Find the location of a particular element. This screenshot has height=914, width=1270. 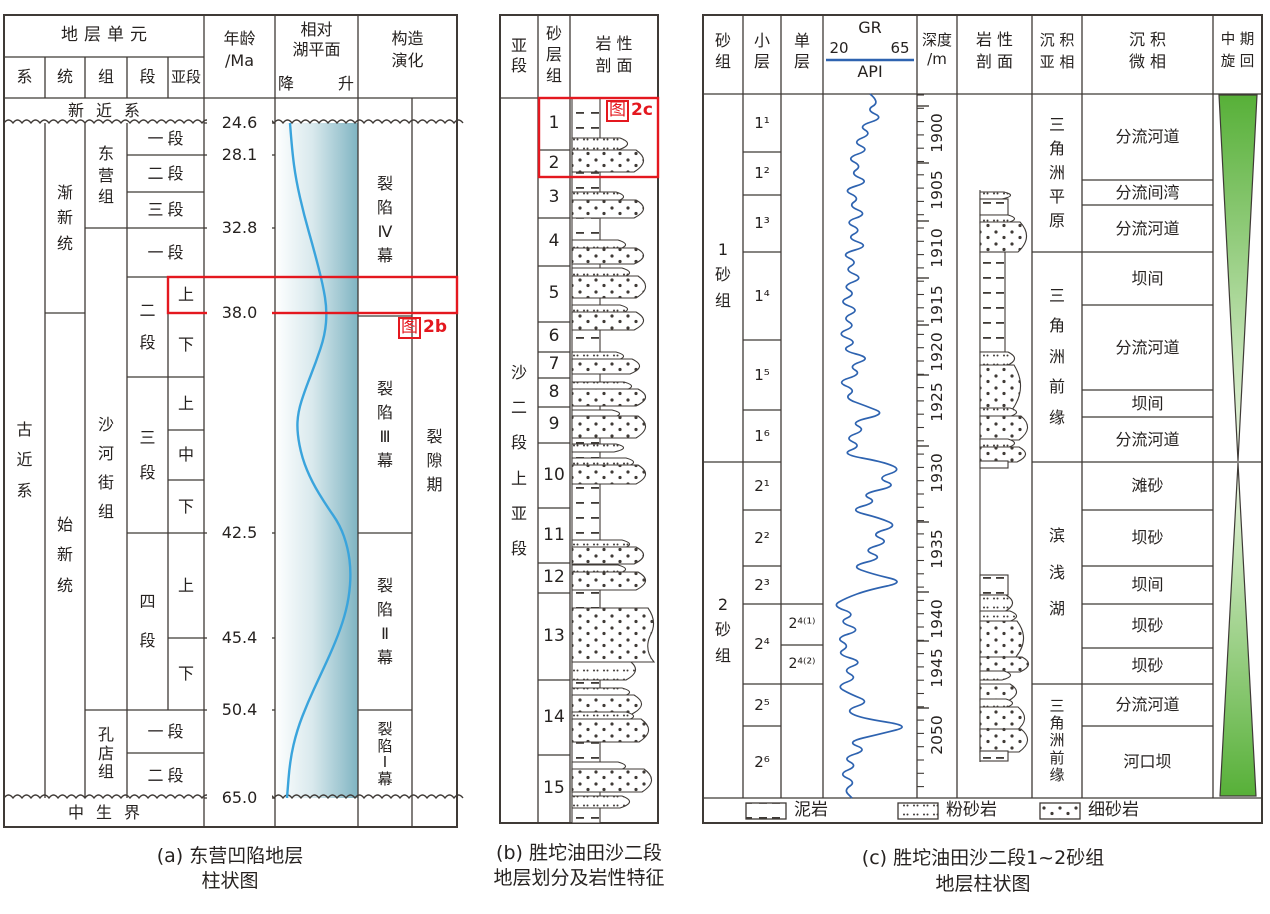

col-header-age: 年龄 is located at coordinates (239, 38).